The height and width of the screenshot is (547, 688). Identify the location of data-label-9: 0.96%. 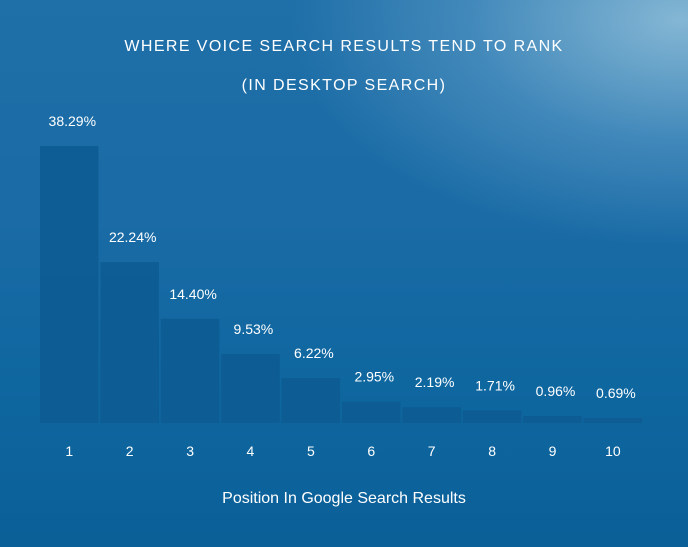
(556, 391).